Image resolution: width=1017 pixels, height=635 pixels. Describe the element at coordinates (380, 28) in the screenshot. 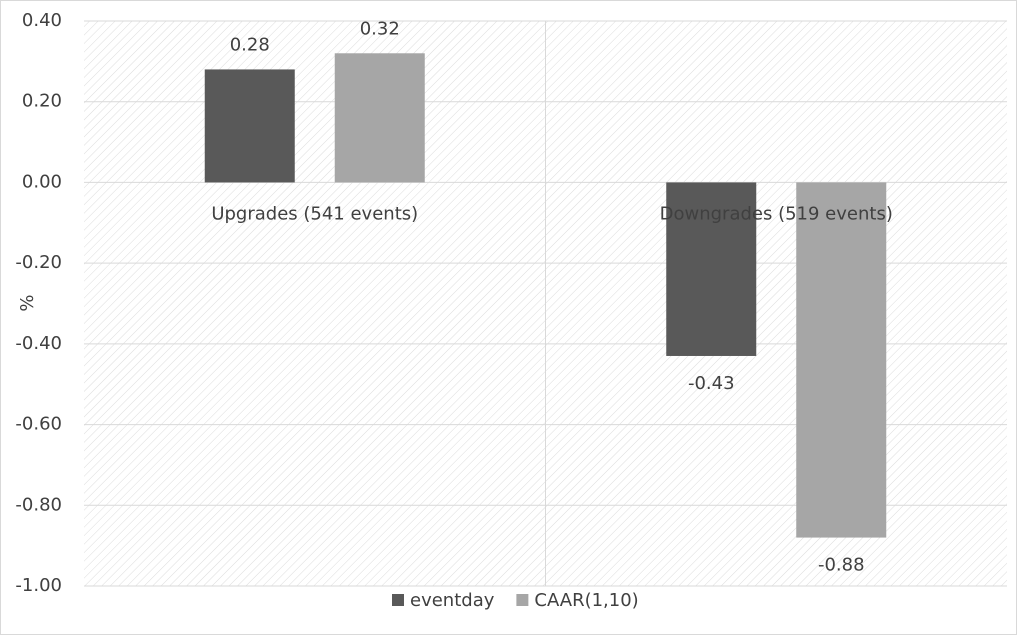

I see `data-label: 0.32` at that location.